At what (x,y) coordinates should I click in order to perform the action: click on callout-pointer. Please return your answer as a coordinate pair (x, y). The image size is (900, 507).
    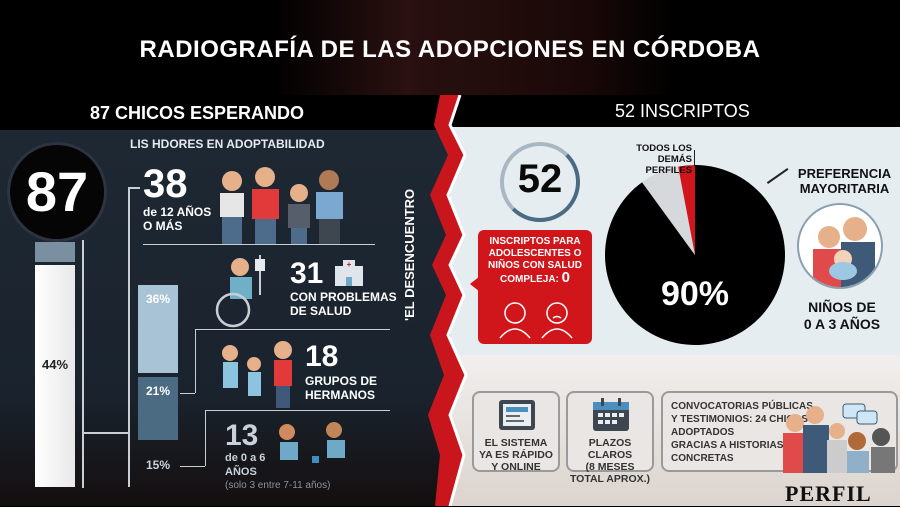
    Looking at the image, I should click on (475, 284).